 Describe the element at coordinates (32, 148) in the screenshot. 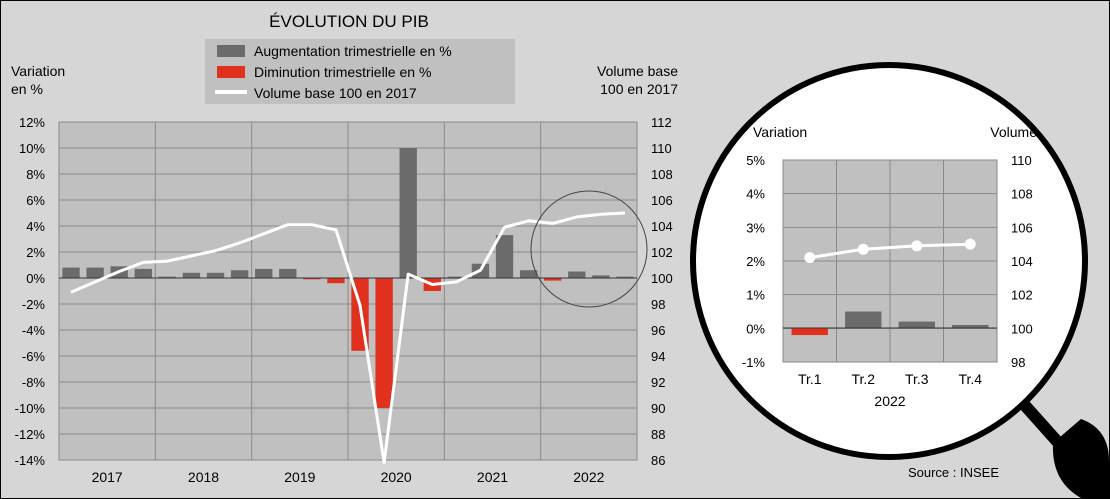

I see `main-left-tick-label: 10%` at that location.